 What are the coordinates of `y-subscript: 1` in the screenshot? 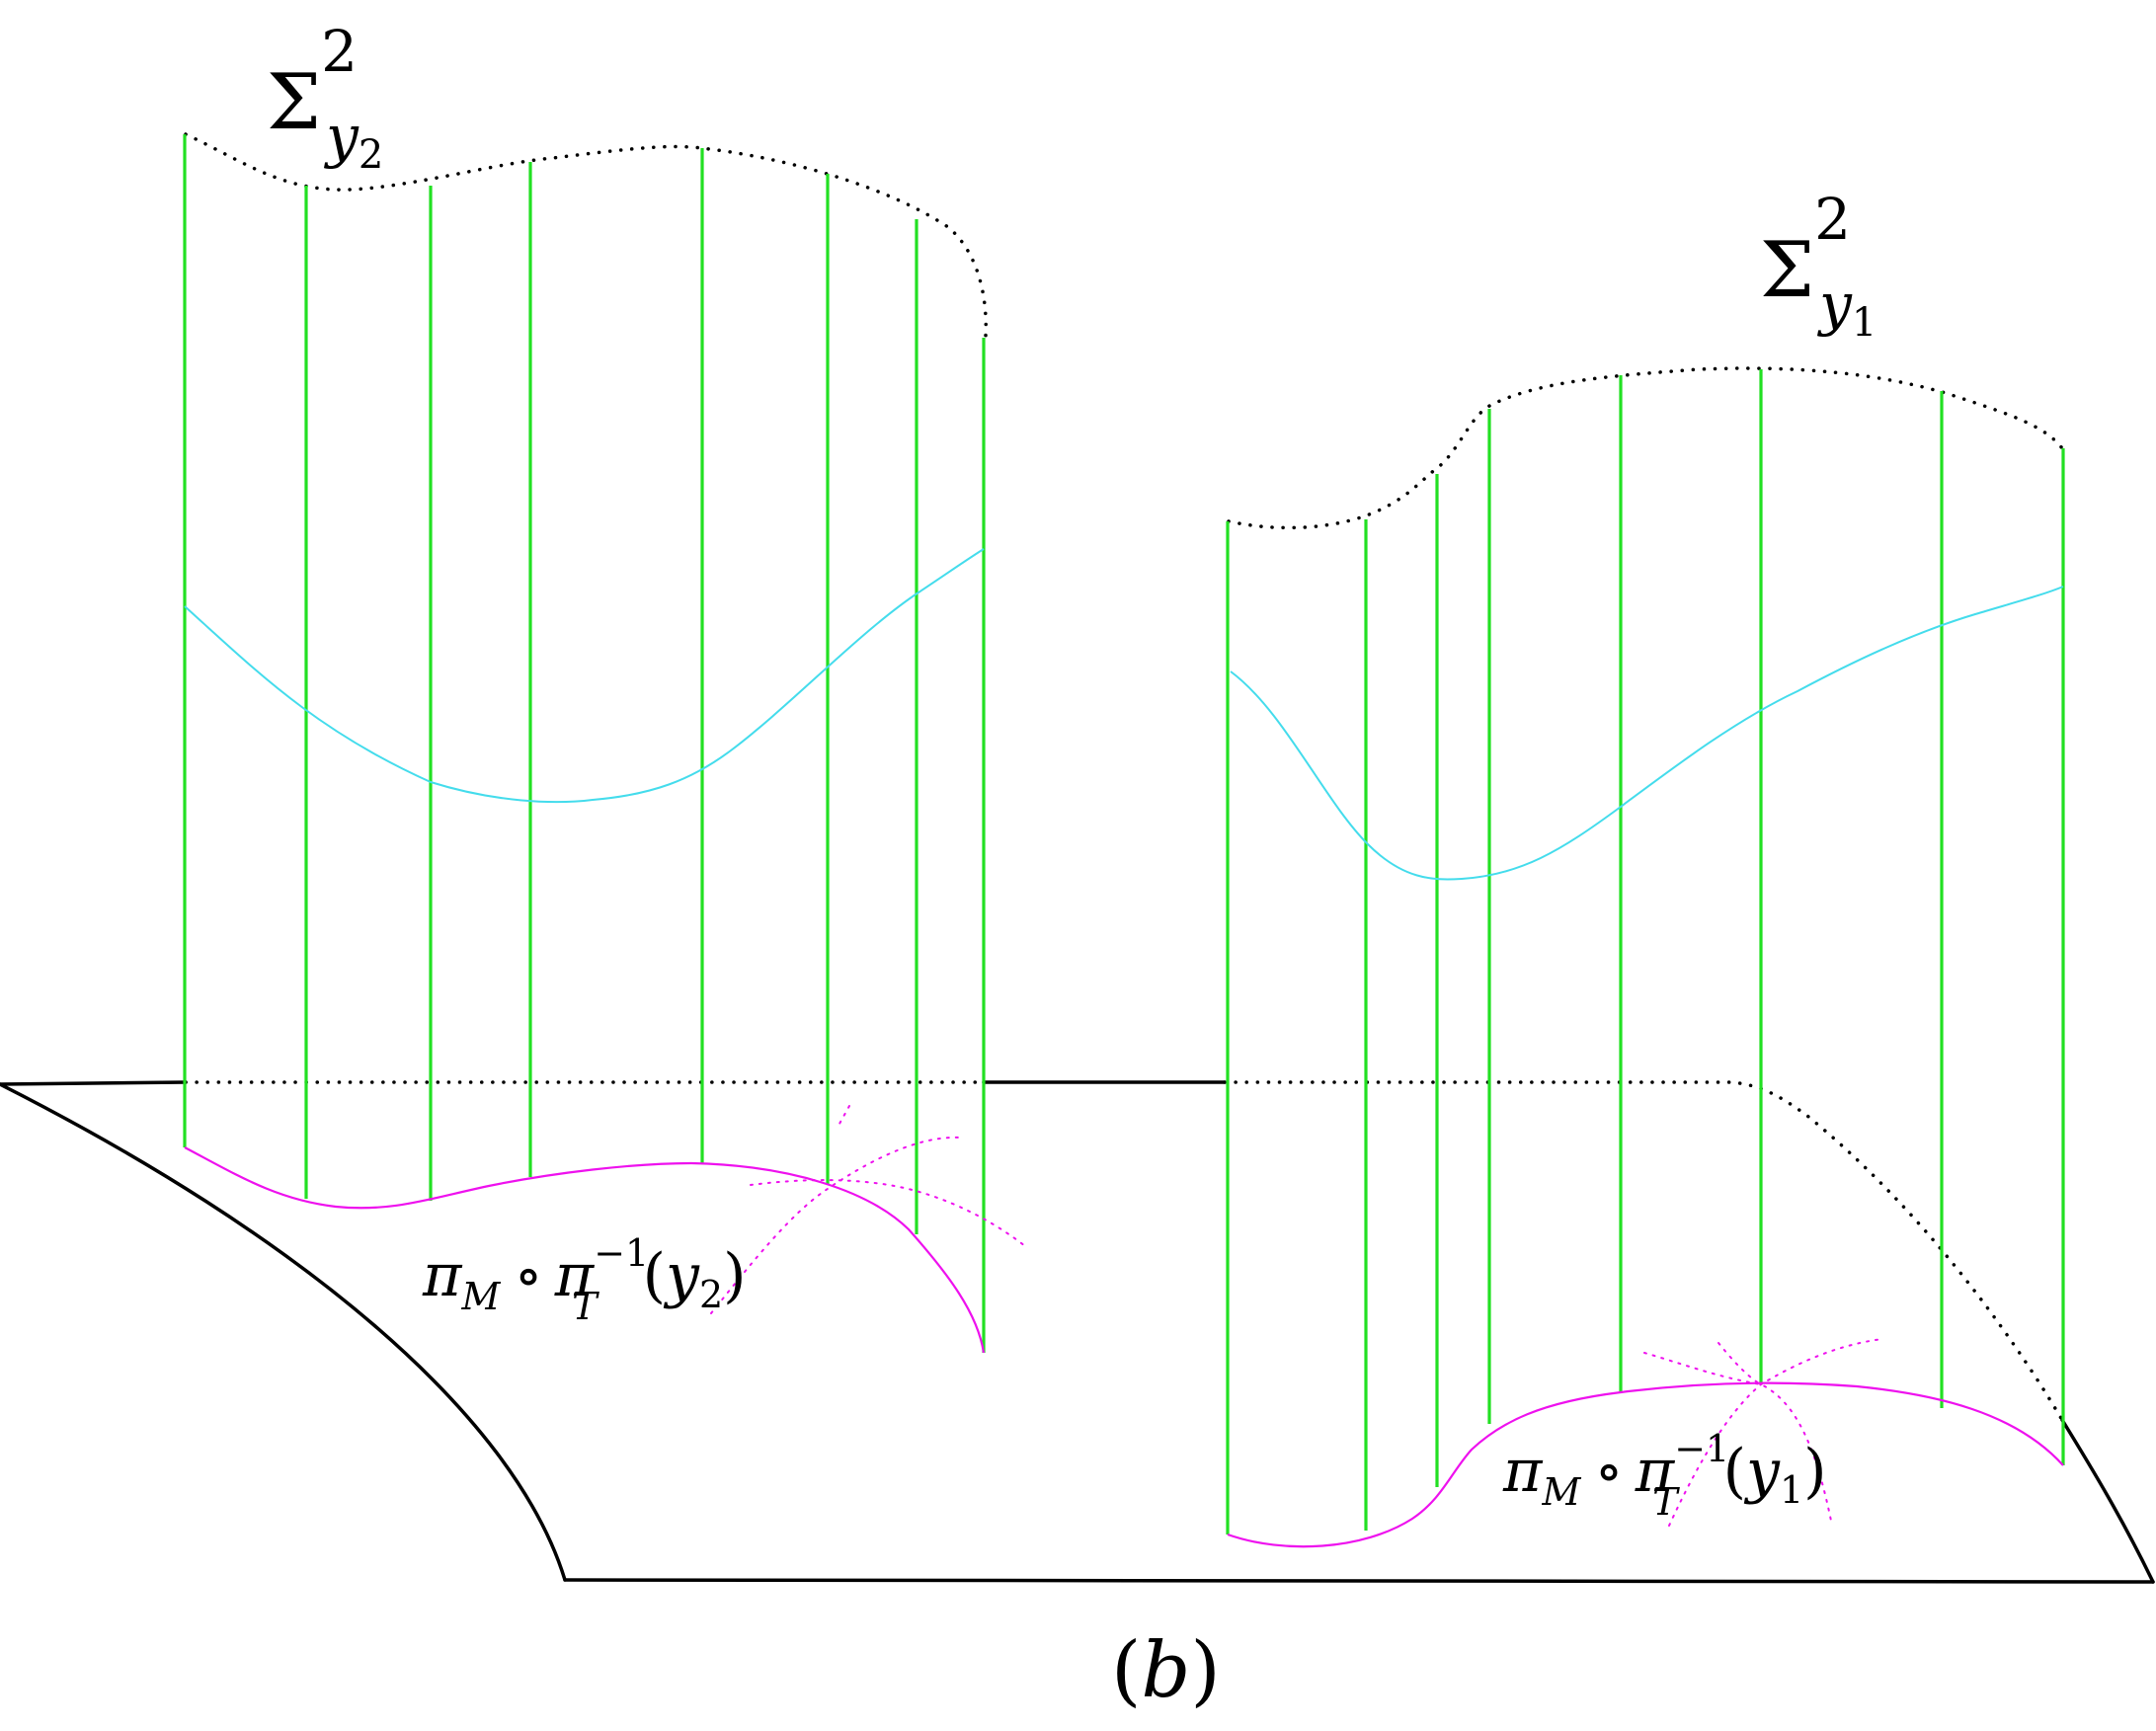 It's located at (1791, 1490).